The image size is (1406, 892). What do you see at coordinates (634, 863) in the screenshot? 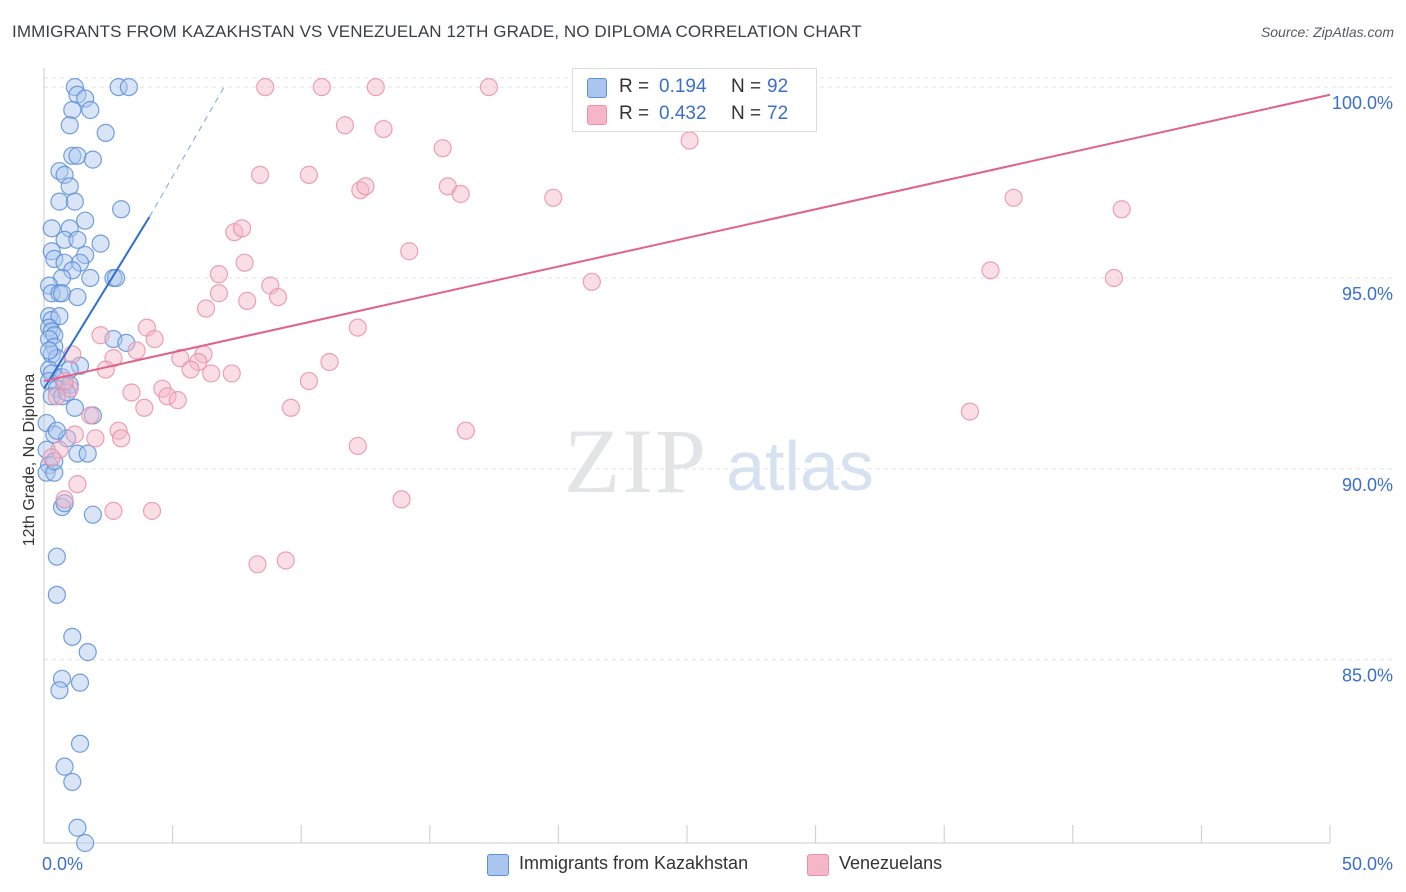
I see `bottom-legend-label: Immigrants from Kazakhstan` at bounding box center [634, 863].